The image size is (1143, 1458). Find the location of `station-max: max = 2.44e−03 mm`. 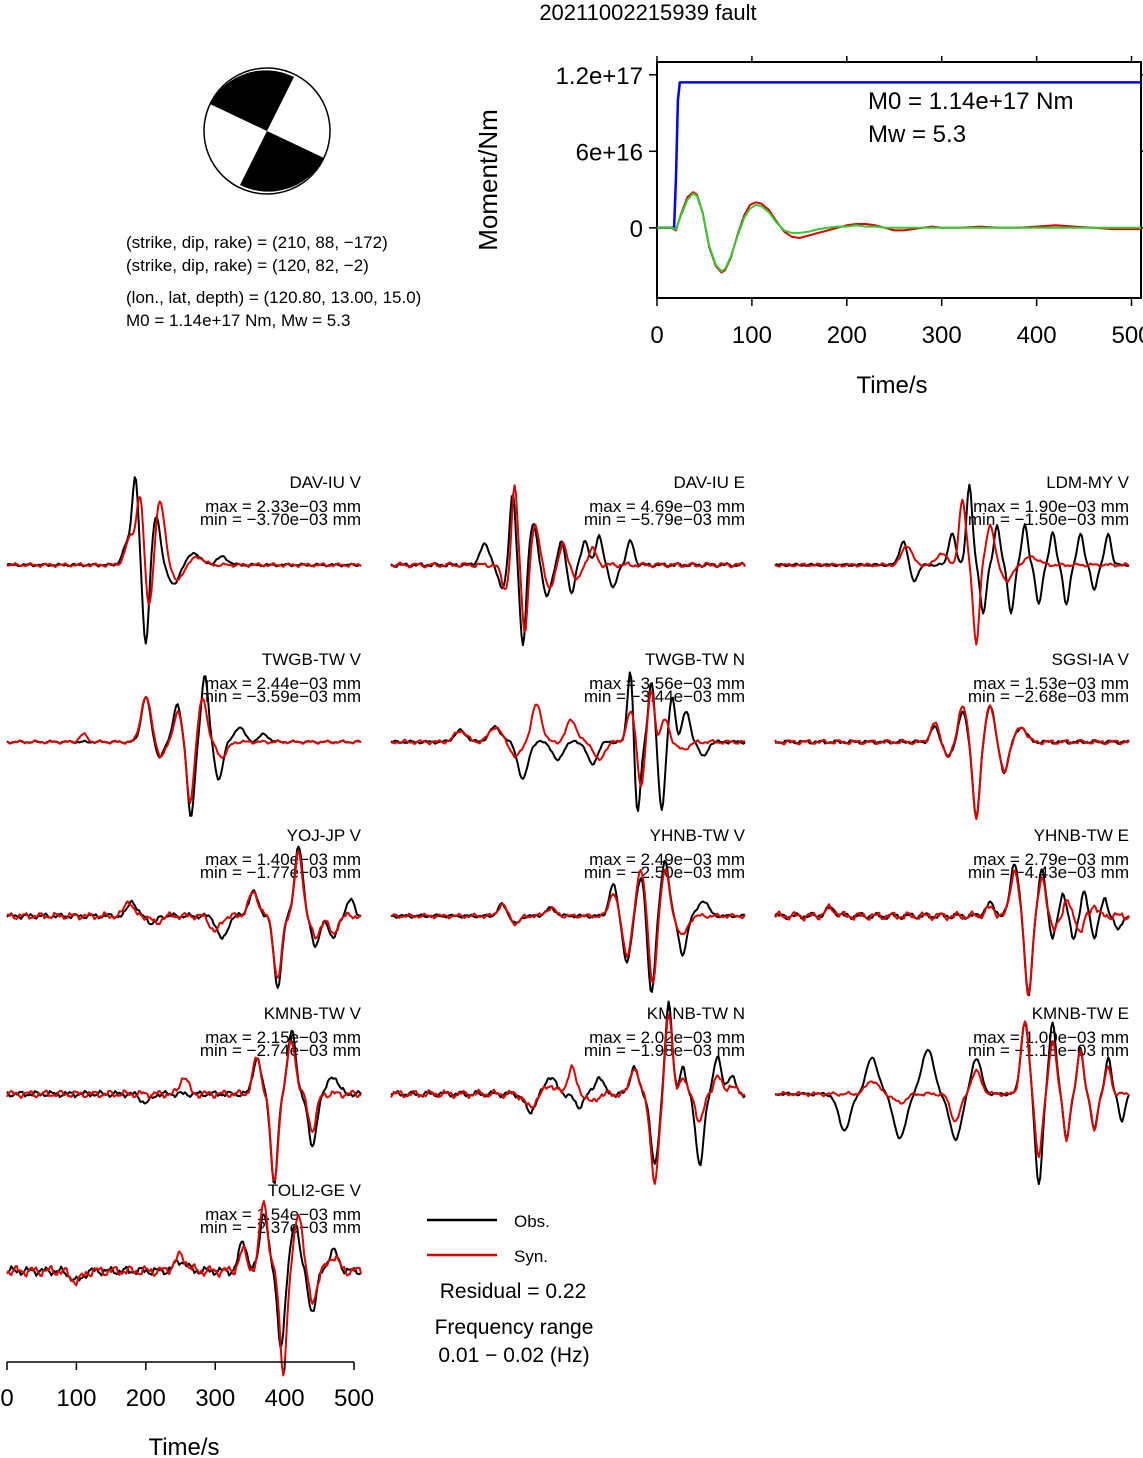

station-max: max = 2.44e−03 mm is located at coordinates (283, 683).